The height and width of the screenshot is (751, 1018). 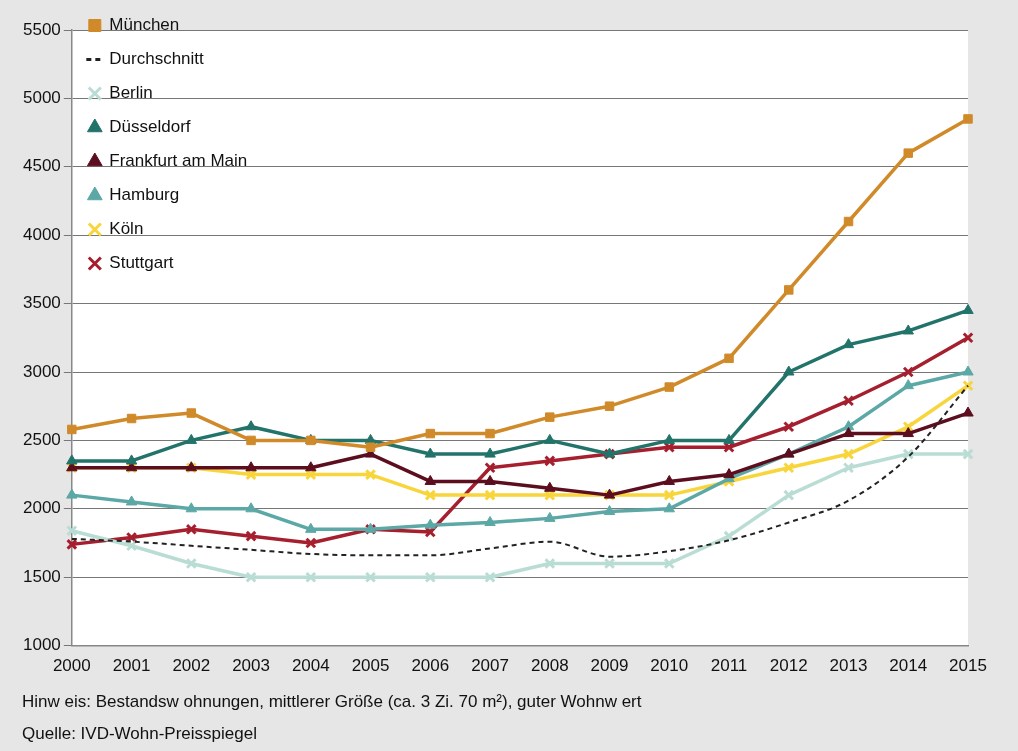 What do you see at coordinates (908, 666) in the screenshot?
I see `x-tick-label: 2014` at bounding box center [908, 666].